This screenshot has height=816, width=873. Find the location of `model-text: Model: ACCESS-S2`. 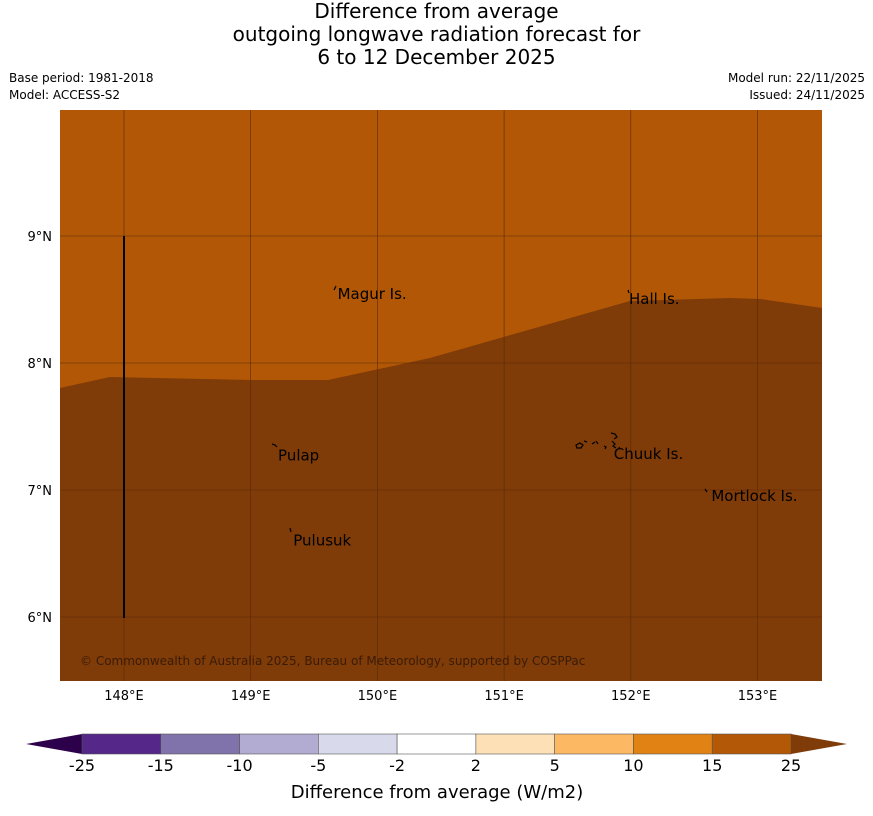

model-text: Model: ACCESS-S2 is located at coordinates (65, 95).